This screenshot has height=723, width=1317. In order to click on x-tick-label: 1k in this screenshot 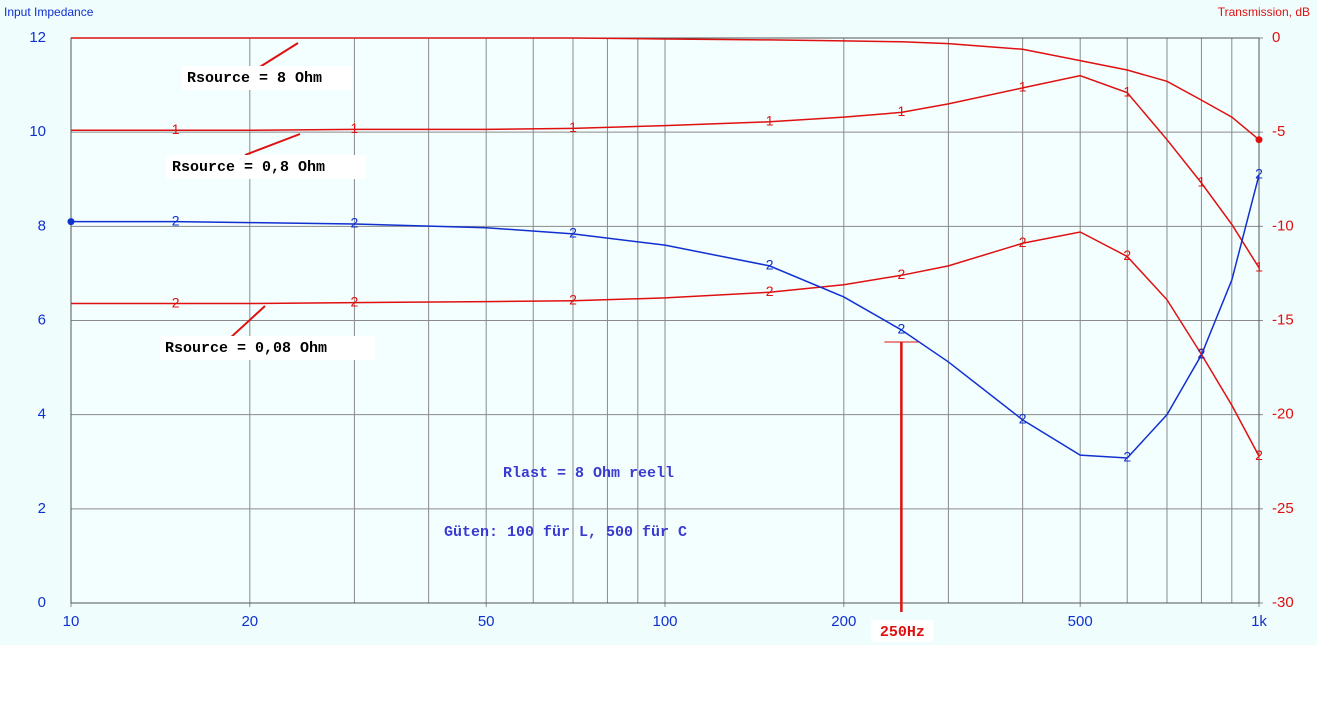, I will do `click(1259, 621)`.